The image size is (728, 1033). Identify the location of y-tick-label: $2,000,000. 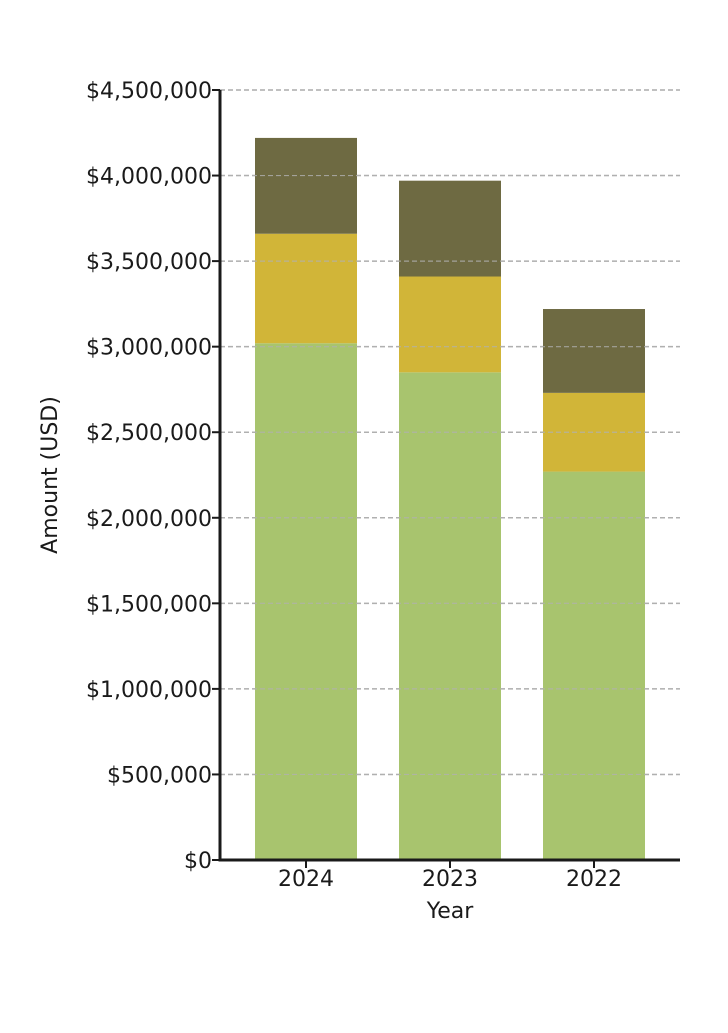
(149, 519).